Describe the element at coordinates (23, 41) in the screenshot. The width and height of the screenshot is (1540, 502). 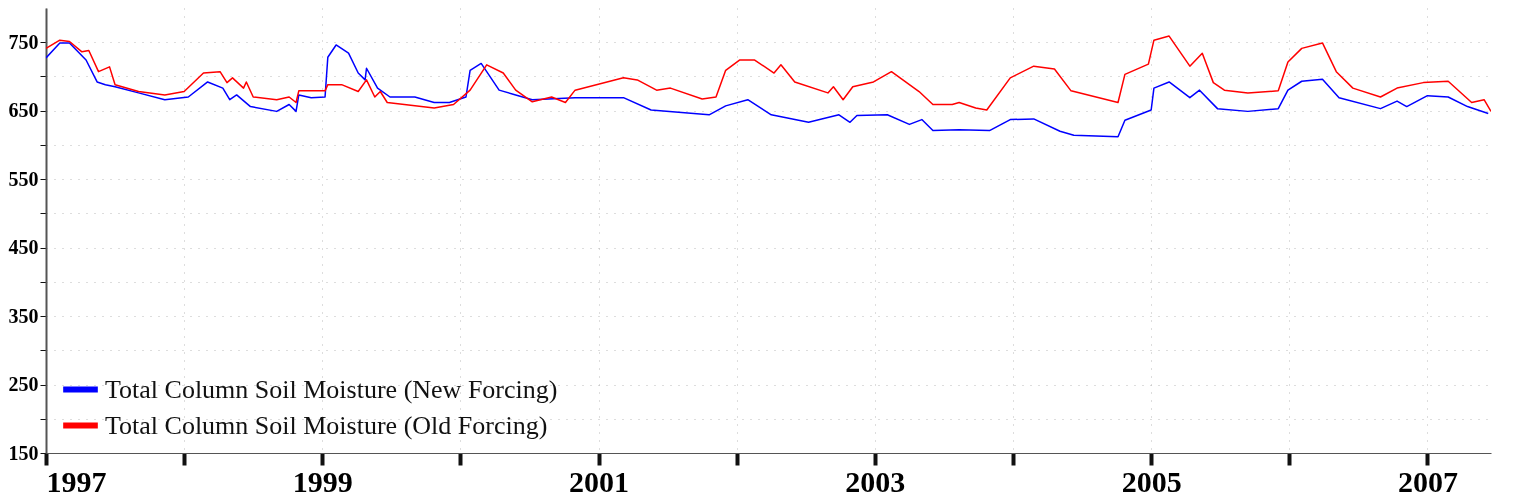
I see `y-tick-label: 750` at that location.